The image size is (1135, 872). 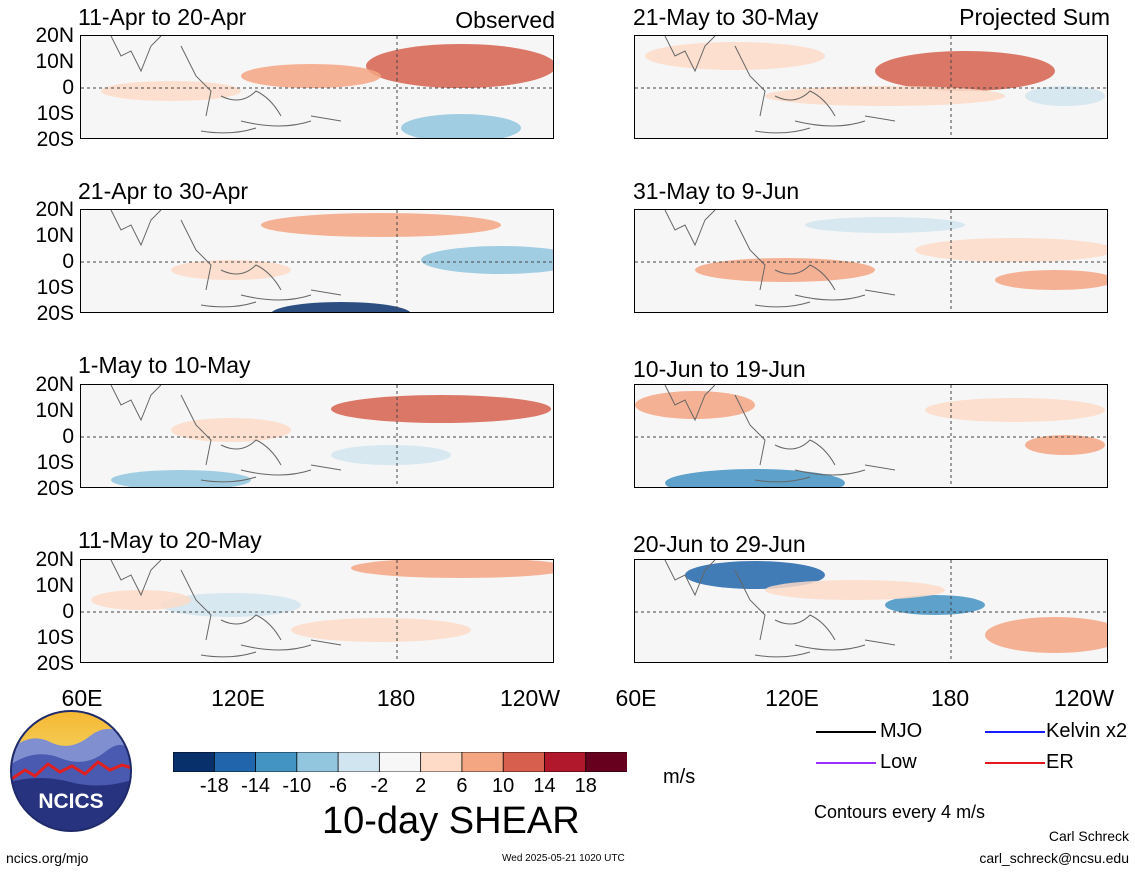 I want to click on panel-title: 21-May to 30-May, so click(x=726, y=17).